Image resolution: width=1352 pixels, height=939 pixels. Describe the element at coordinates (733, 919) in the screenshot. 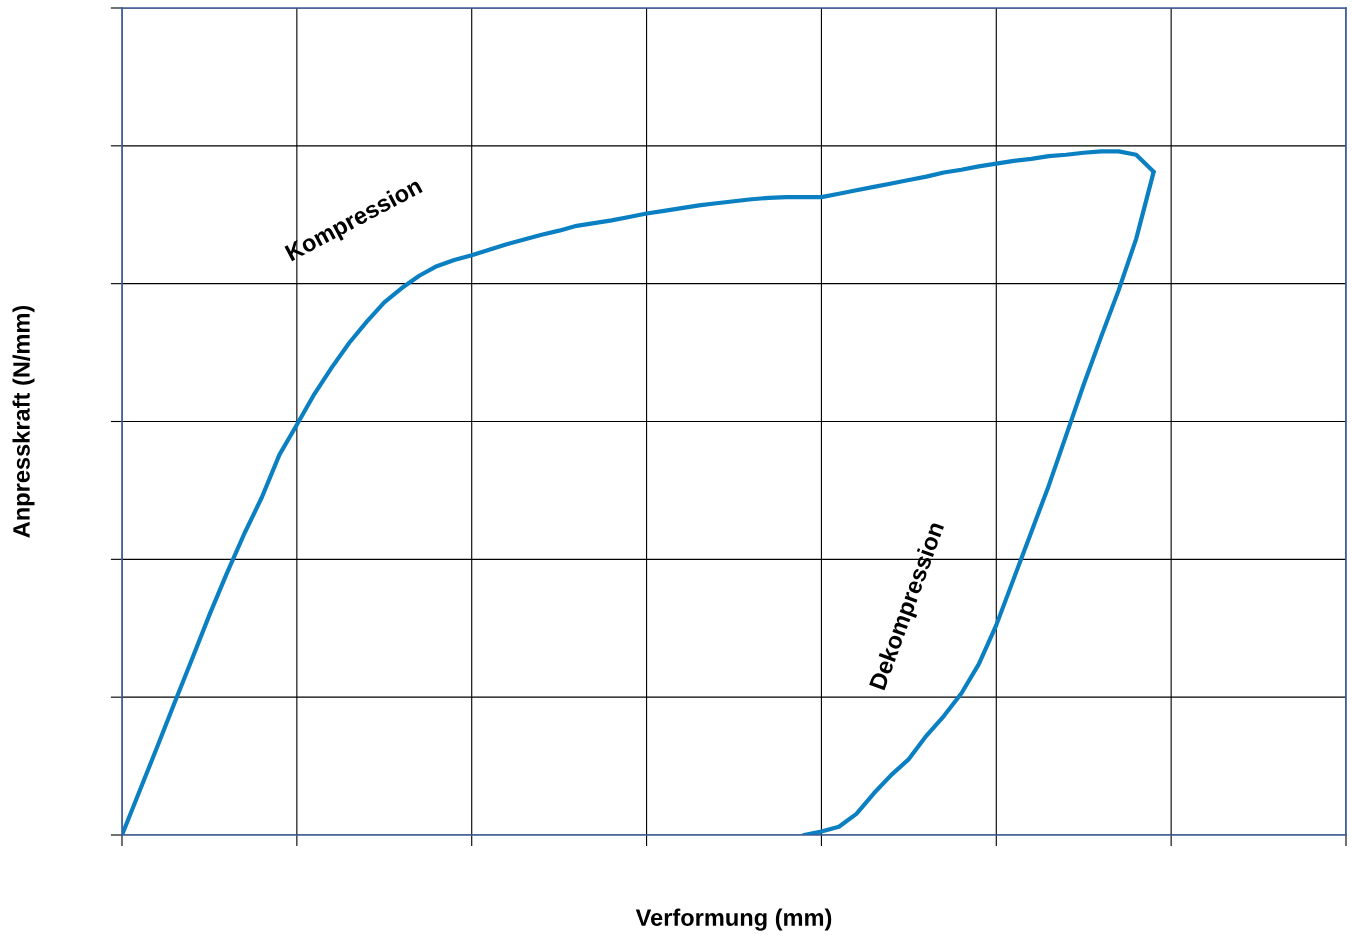

I see `x-axis-title: Verformung (mm)` at that location.